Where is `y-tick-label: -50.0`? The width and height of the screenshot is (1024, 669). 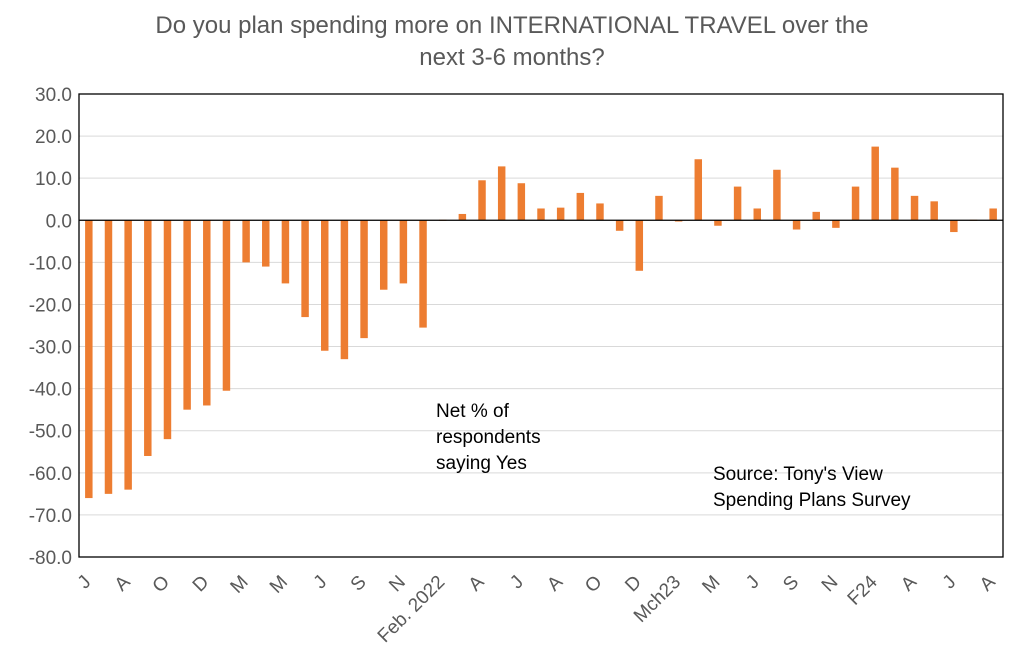
y-tick-label: -50.0 is located at coordinates (50, 432).